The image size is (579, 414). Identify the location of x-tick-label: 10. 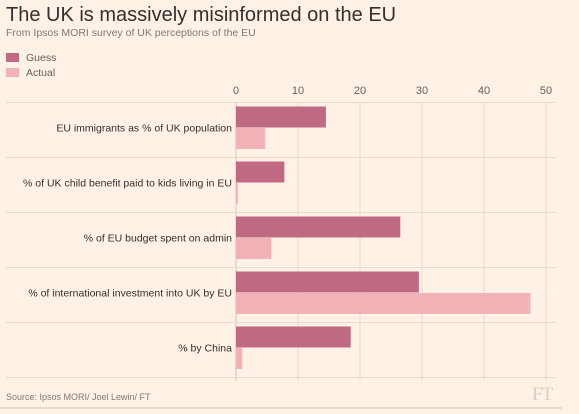
(298, 91).